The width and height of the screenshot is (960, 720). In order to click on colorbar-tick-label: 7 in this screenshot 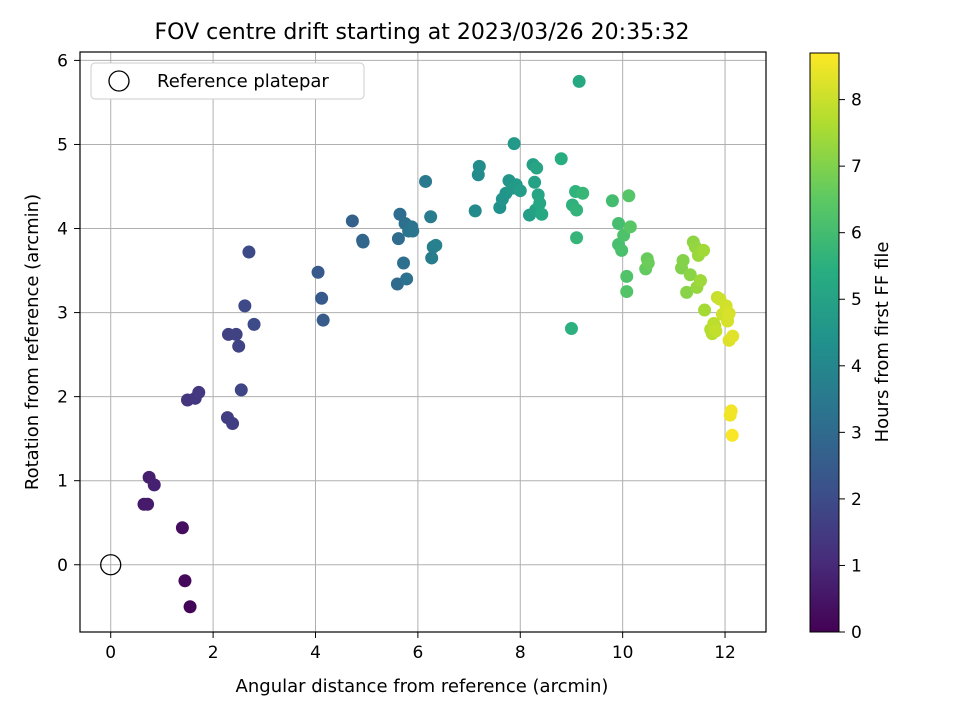, I will do `click(856, 167)`.